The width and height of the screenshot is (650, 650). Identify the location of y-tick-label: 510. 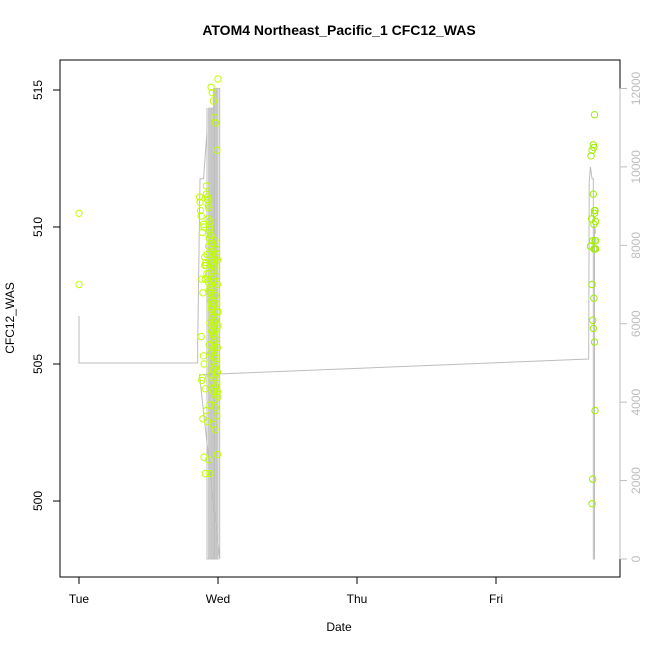
(38, 227).